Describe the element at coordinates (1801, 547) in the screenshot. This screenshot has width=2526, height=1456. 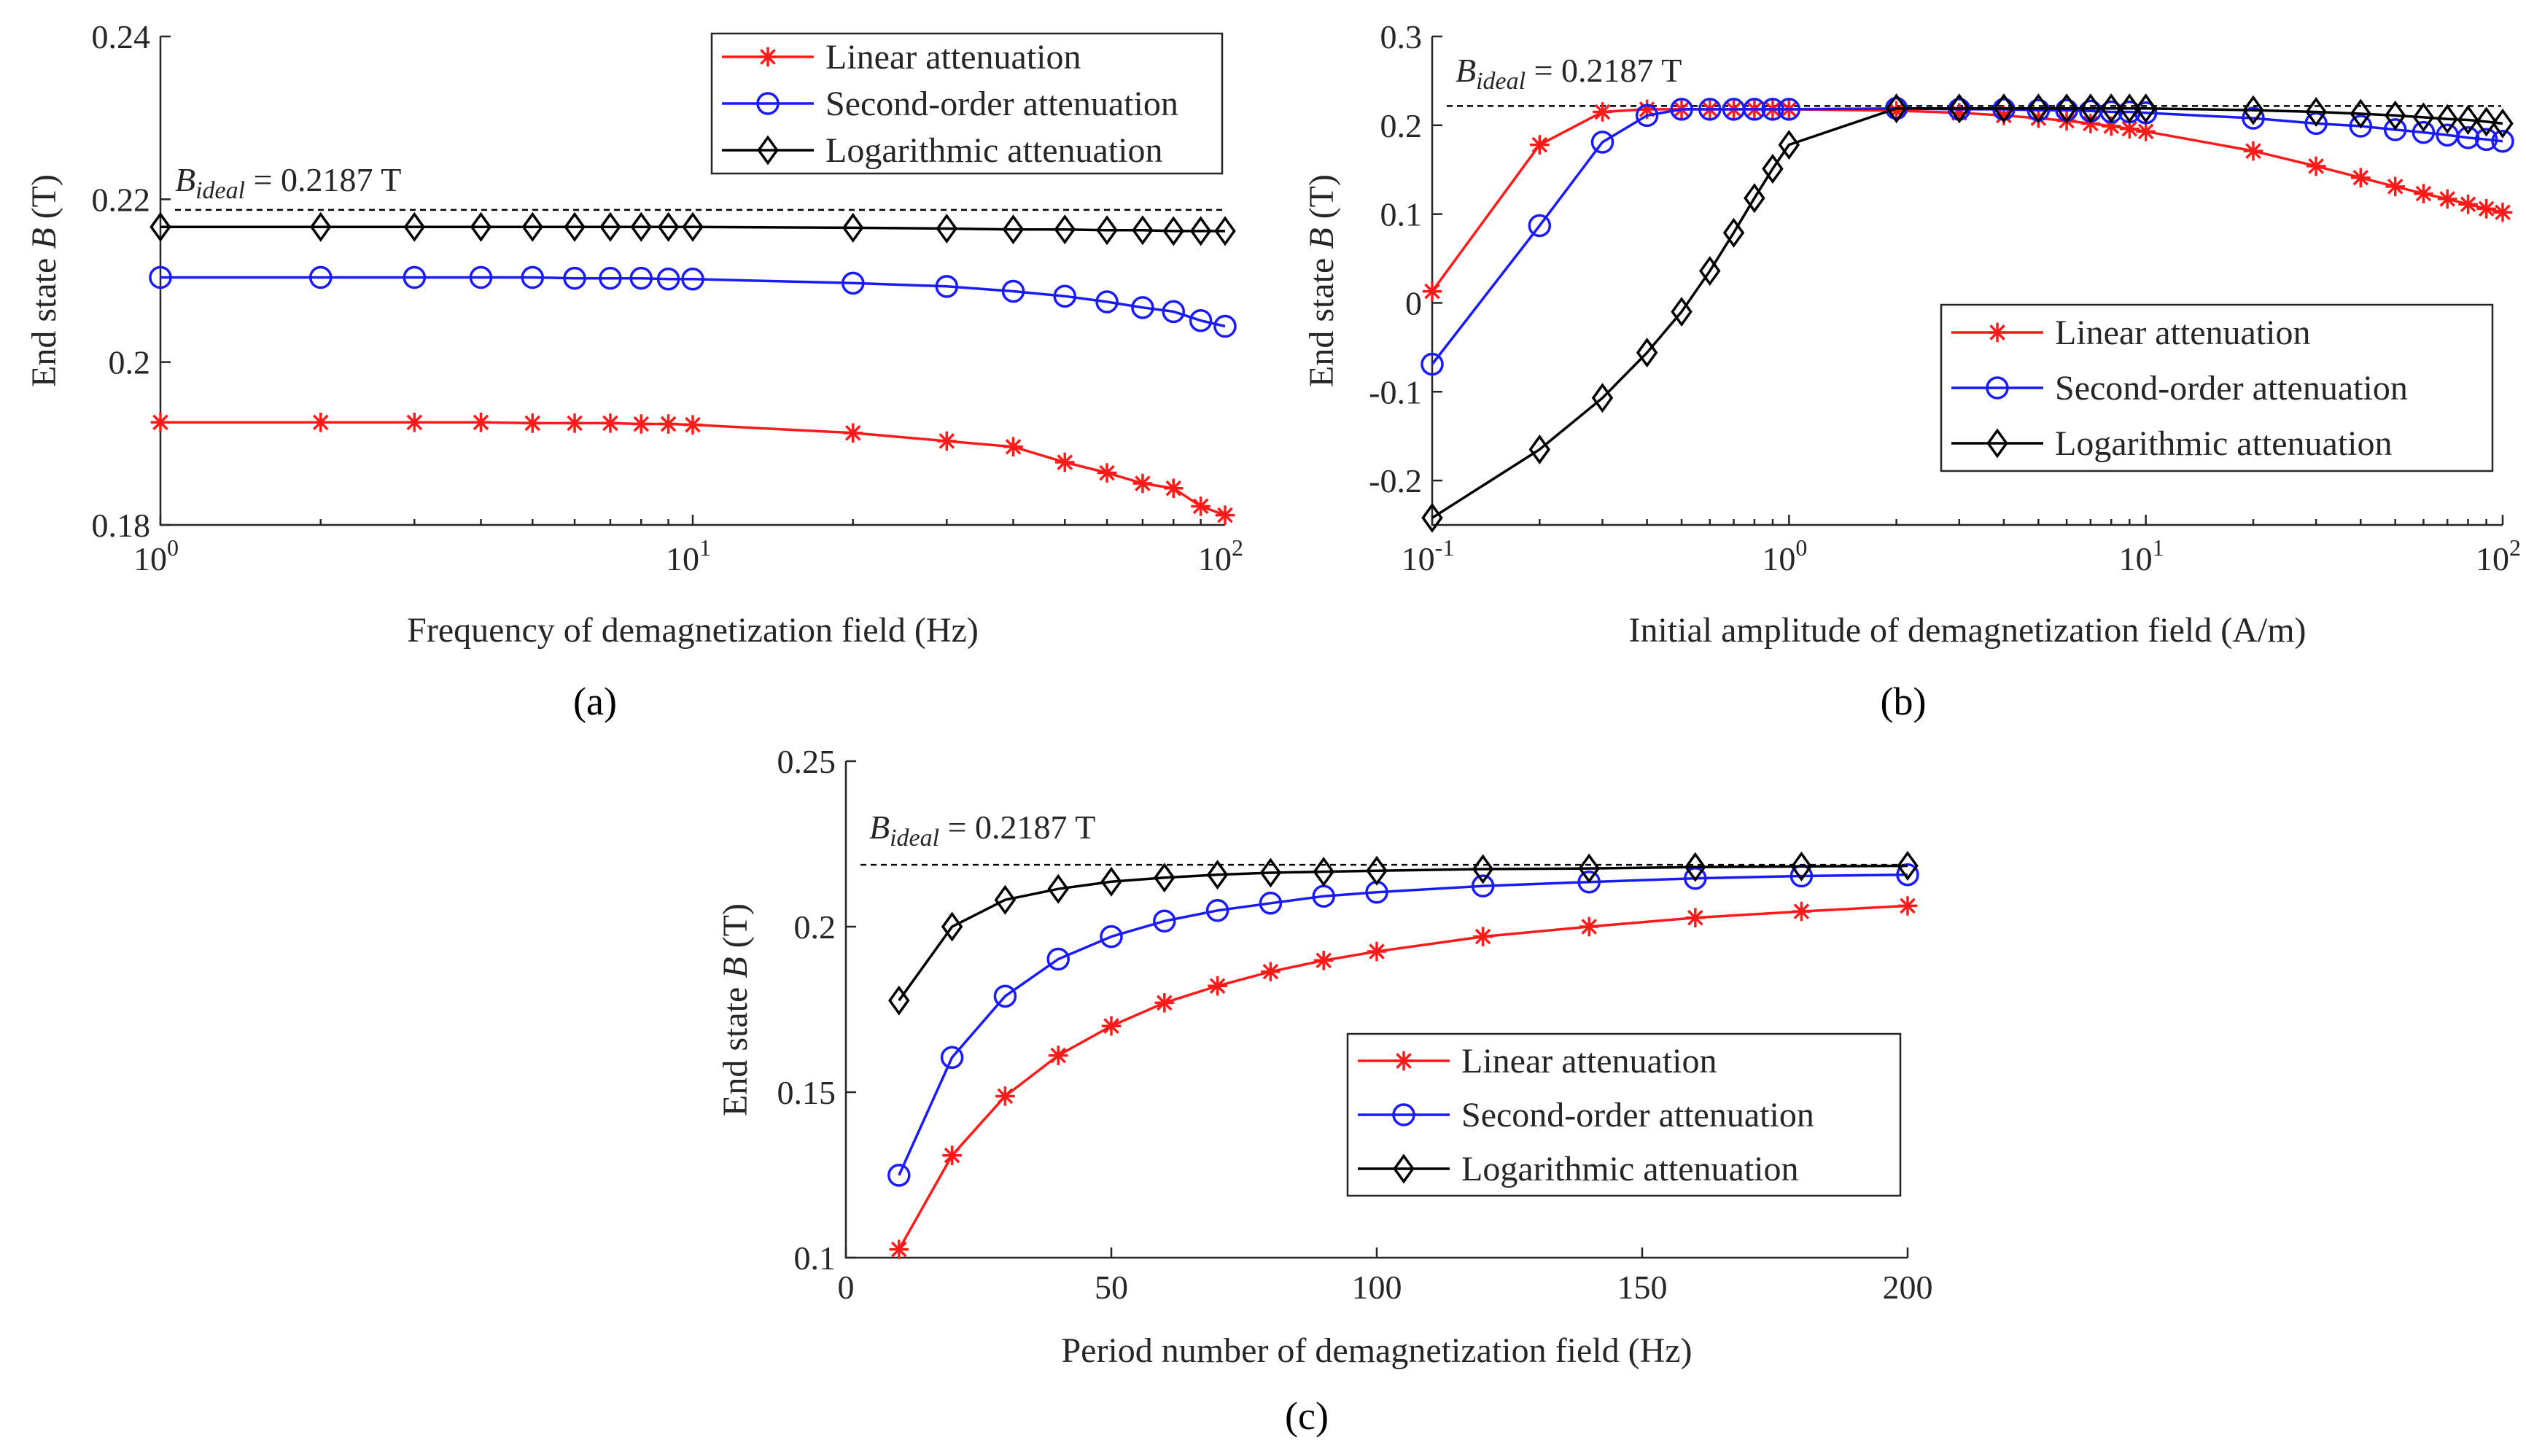
I see `x-tick-exponent: 0` at that location.